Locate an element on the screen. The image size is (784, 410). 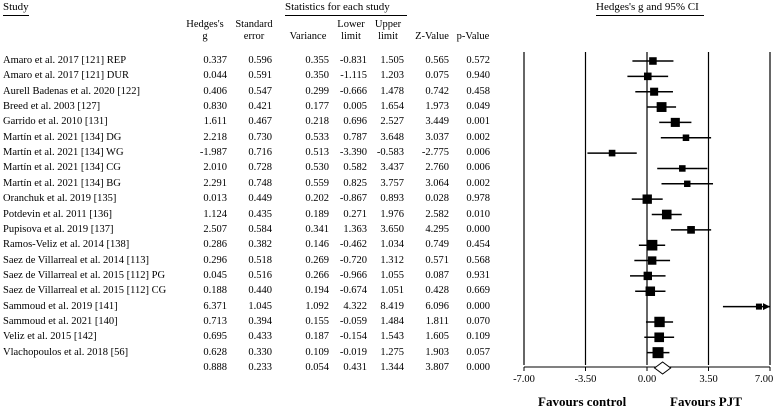
cell-g: 0.296 is located at coordinates (215, 260).